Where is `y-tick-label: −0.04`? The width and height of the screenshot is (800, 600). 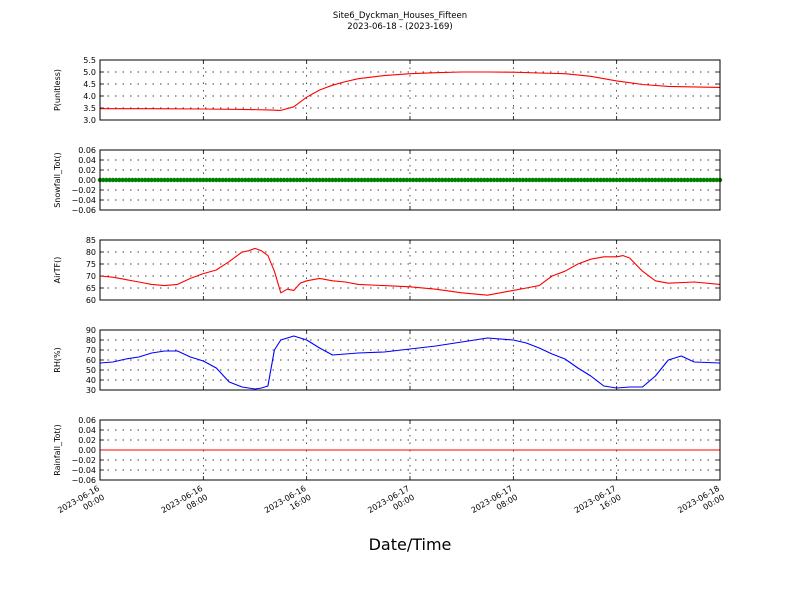
y-tick-label: −0.04 is located at coordinates (83, 200).